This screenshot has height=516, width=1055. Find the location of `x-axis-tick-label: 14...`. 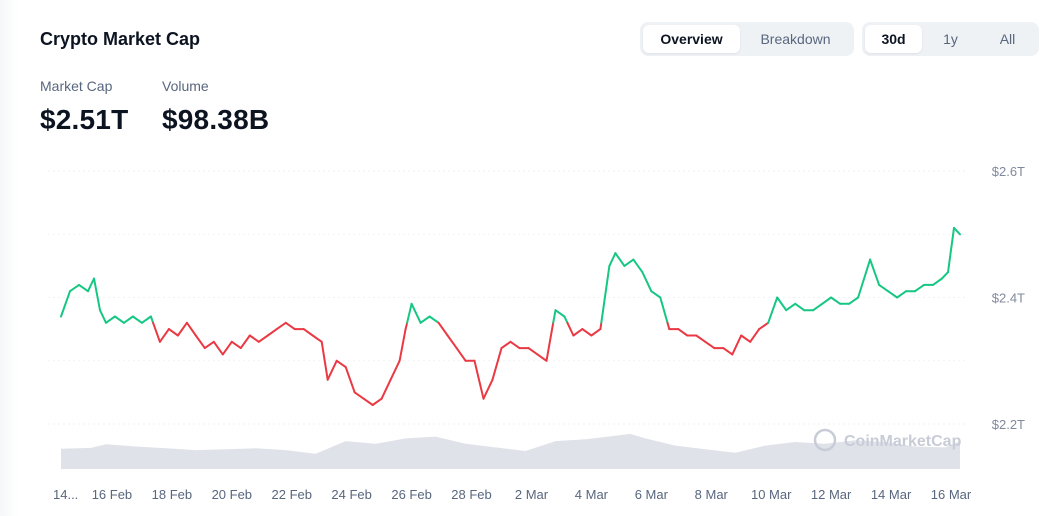

x-axis-tick-label: 14... is located at coordinates (65, 494).